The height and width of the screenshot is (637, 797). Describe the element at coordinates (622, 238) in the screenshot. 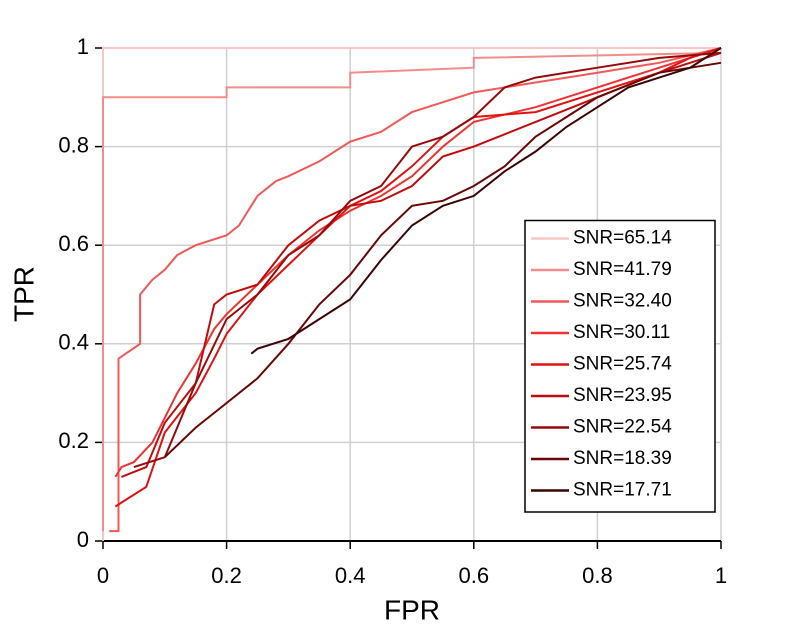

I see `legend-label: SNR=65.14` at that location.